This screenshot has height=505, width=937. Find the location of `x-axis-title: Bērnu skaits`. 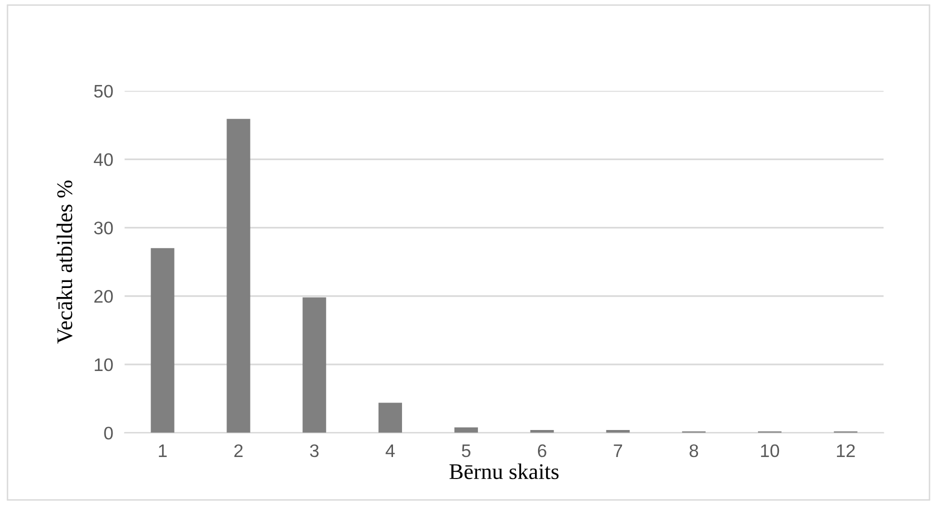

x-axis-title: Bērnu skaits is located at coordinates (504, 472).